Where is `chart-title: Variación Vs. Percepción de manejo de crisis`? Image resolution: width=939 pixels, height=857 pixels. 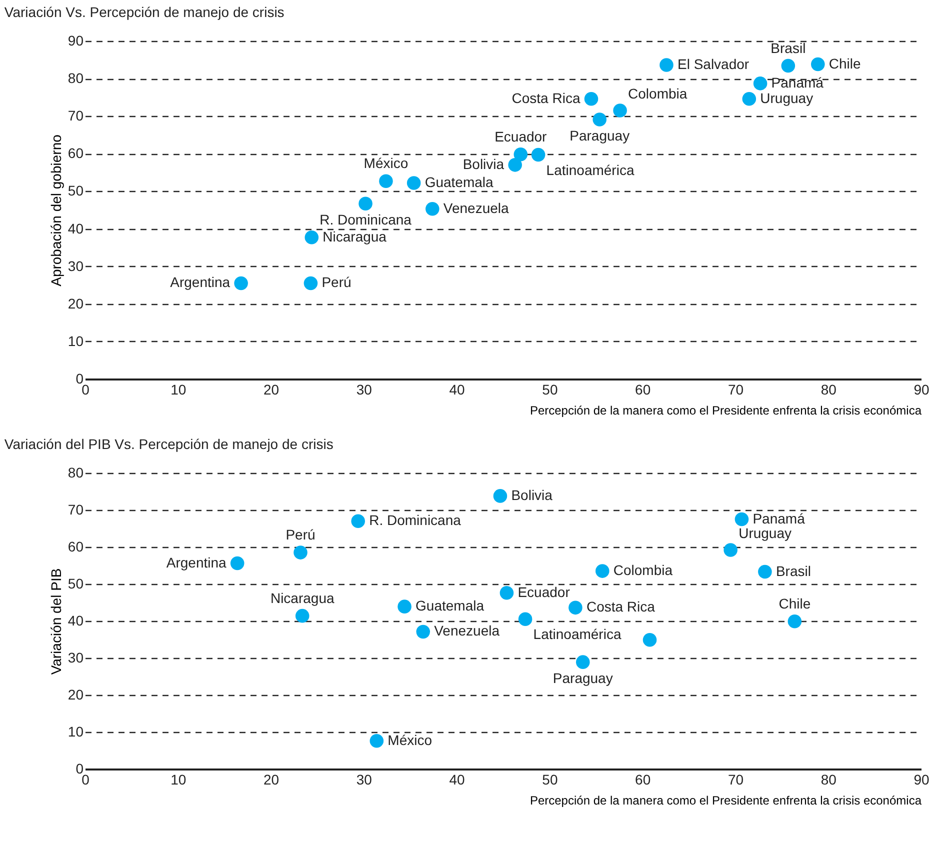 chart-title: Variación Vs. Percepción de manejo de crisis is located at coordinates (144, 12).